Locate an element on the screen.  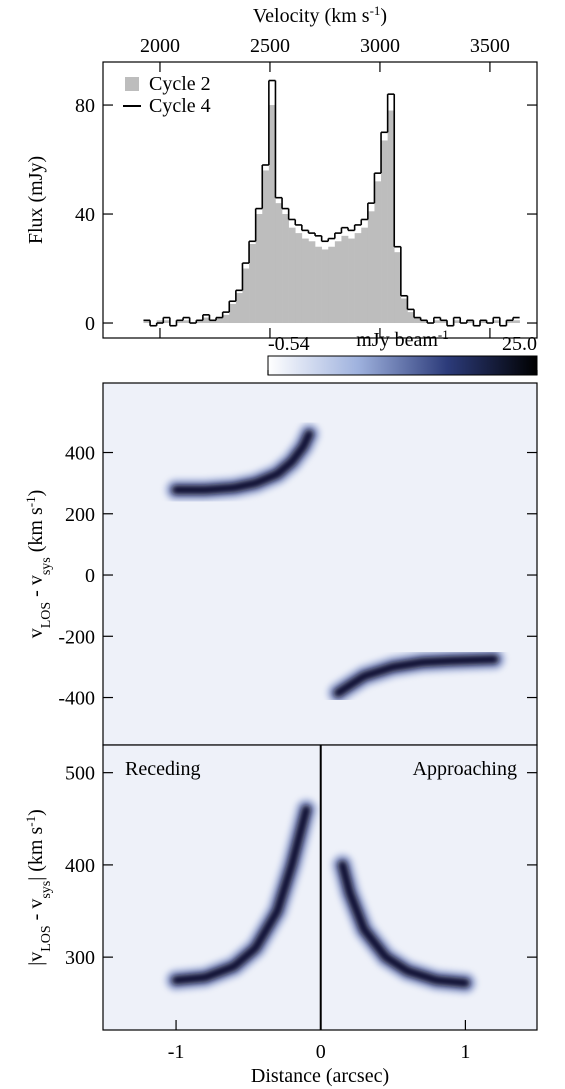
x-tick-label: -1 is located at coordinates (176, 1052).